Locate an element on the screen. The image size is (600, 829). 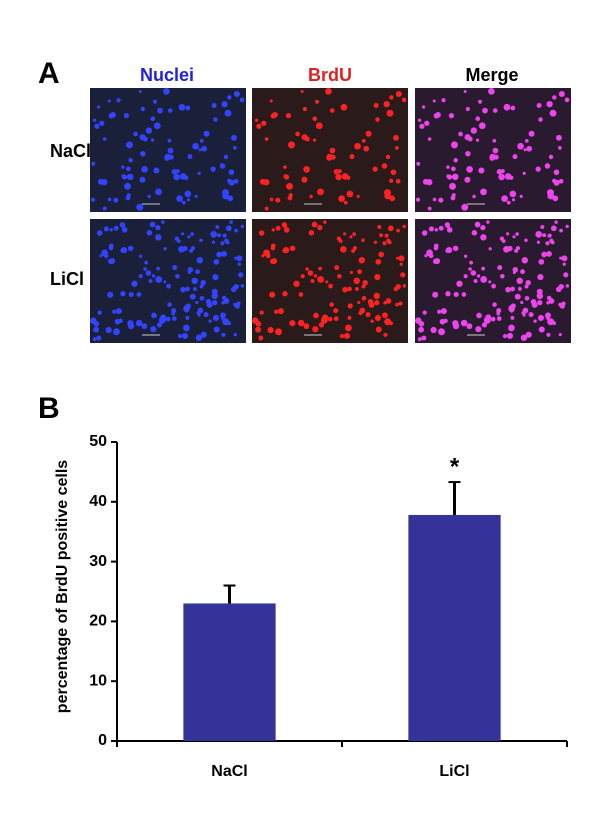
x-tick-label: LiCl is located at coordinates (454, 771).